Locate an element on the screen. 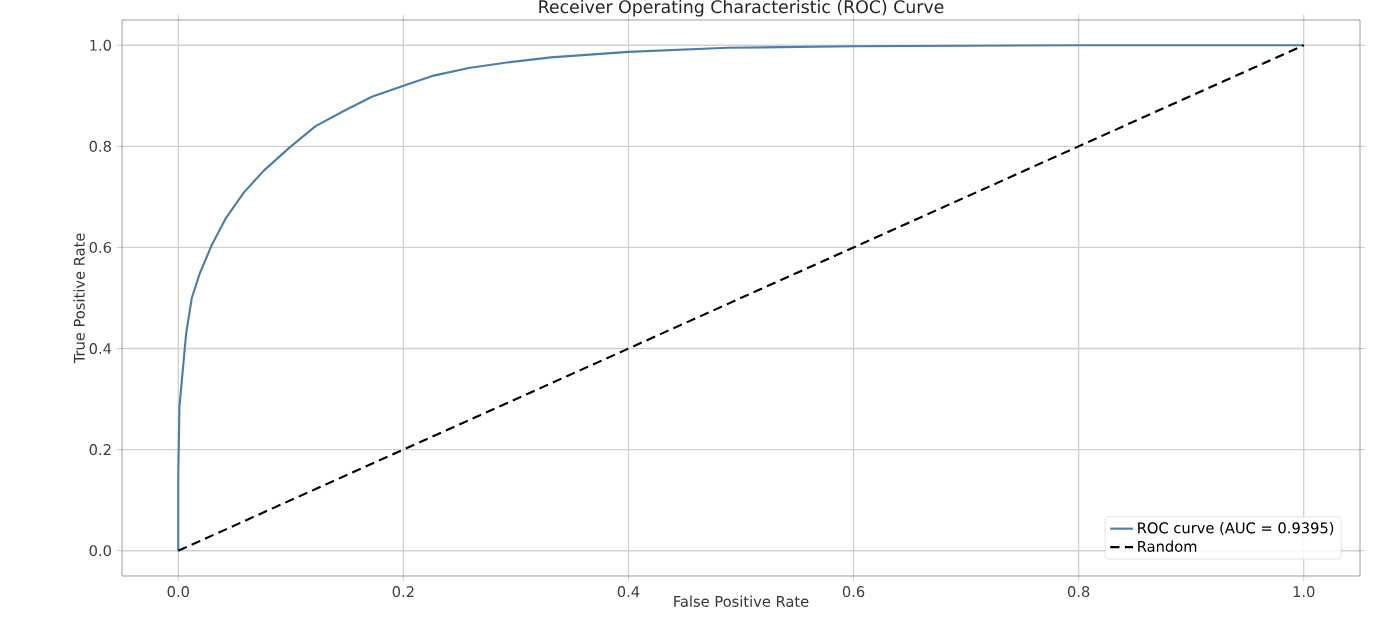 The image size is (1386, 623). legend-label: ROC curve (AUC = 0.9395) is located at coordinates (1236, 529).